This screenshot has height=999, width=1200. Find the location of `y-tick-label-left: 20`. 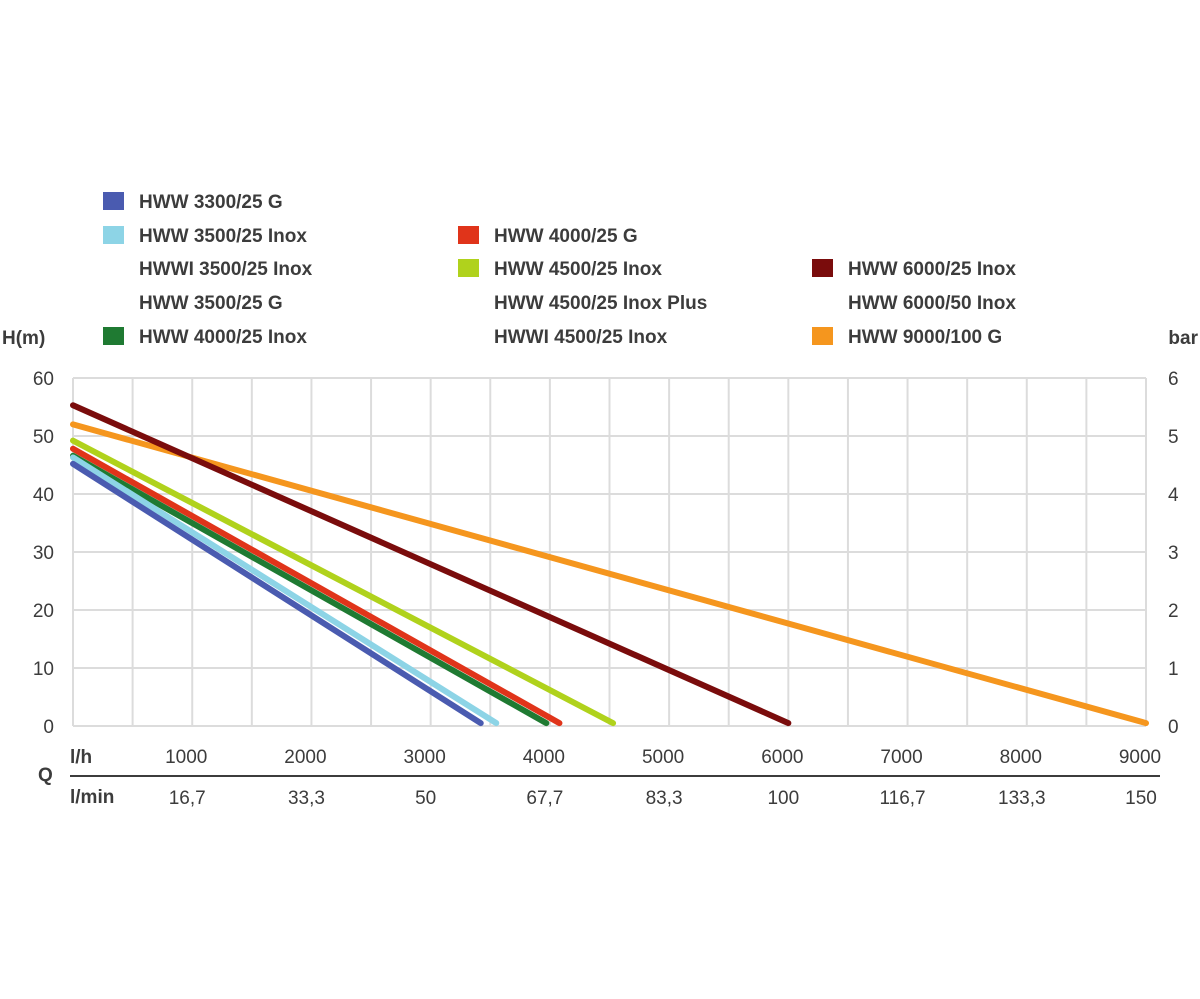

y-tick-label-left: 20 is located at coordinates (43, 611).